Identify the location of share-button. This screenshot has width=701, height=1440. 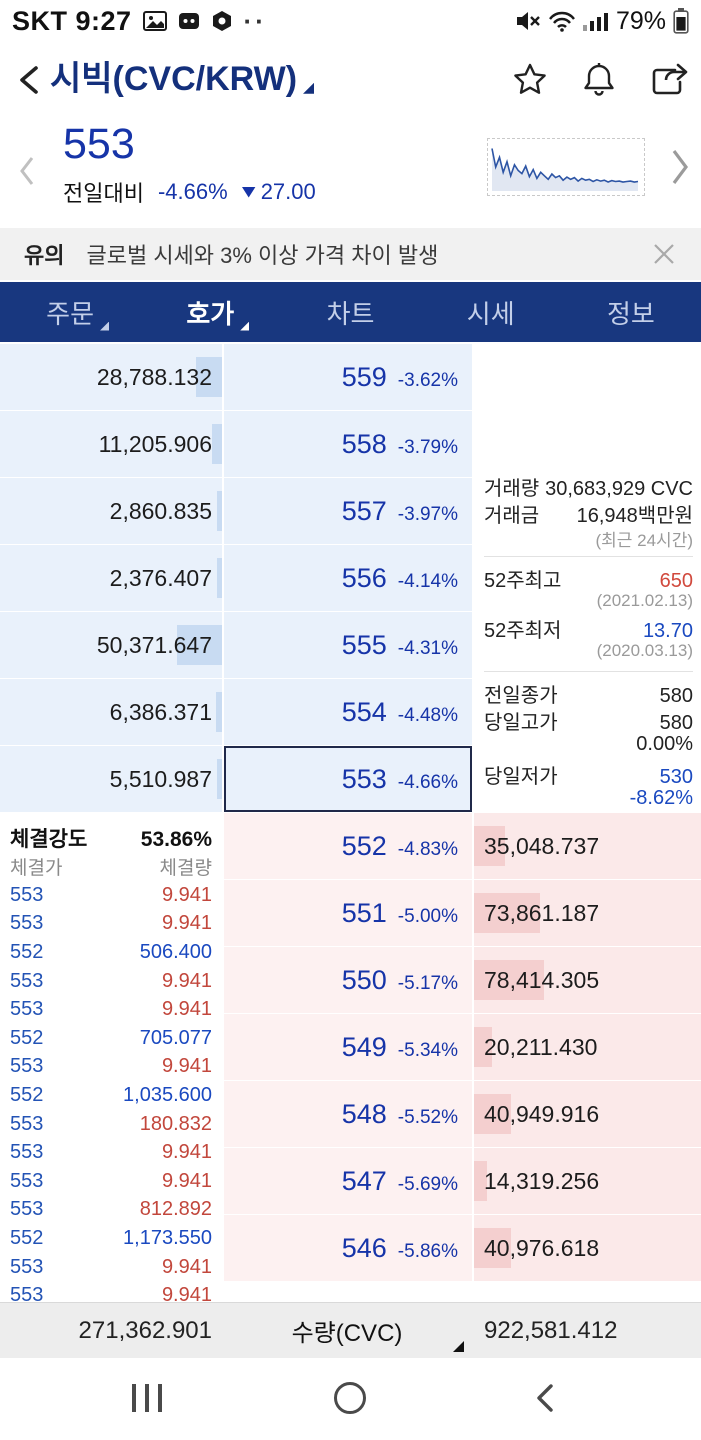
(669, 80).